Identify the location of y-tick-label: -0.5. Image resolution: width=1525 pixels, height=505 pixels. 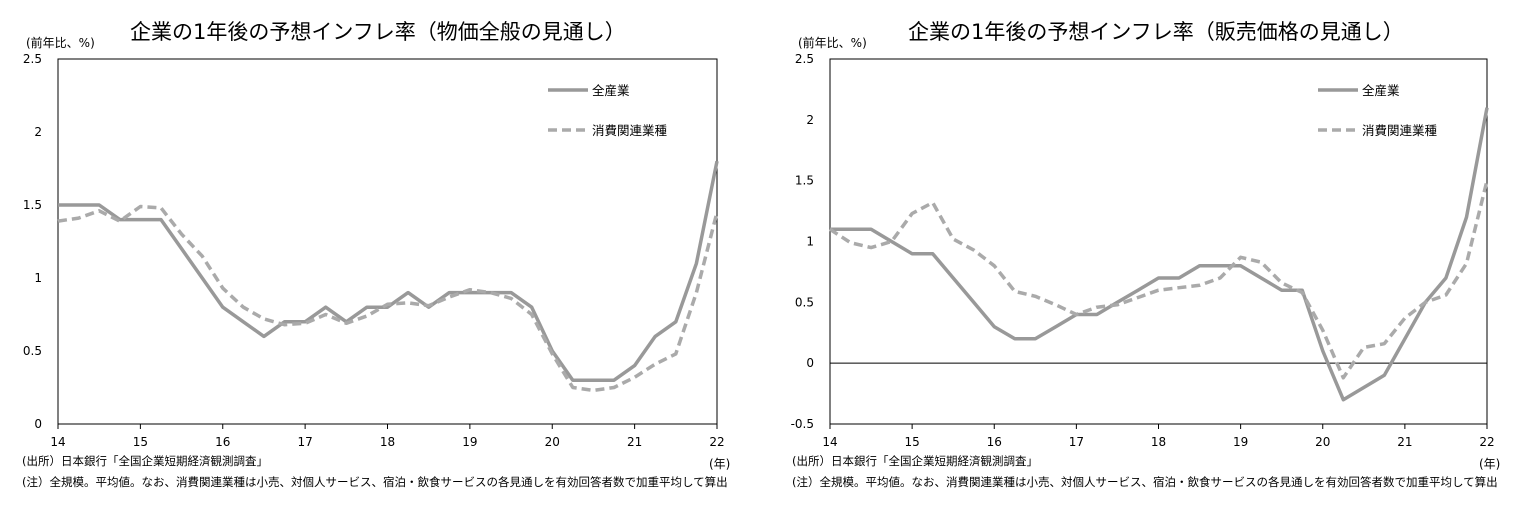
(802, 424).